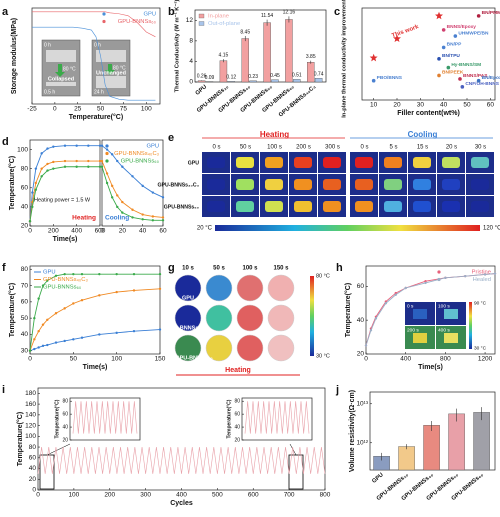 The height and width of the screenshot is (517, 500). I want to click on row-label: GPU-BNNSs₆₀, so click(194, 358).